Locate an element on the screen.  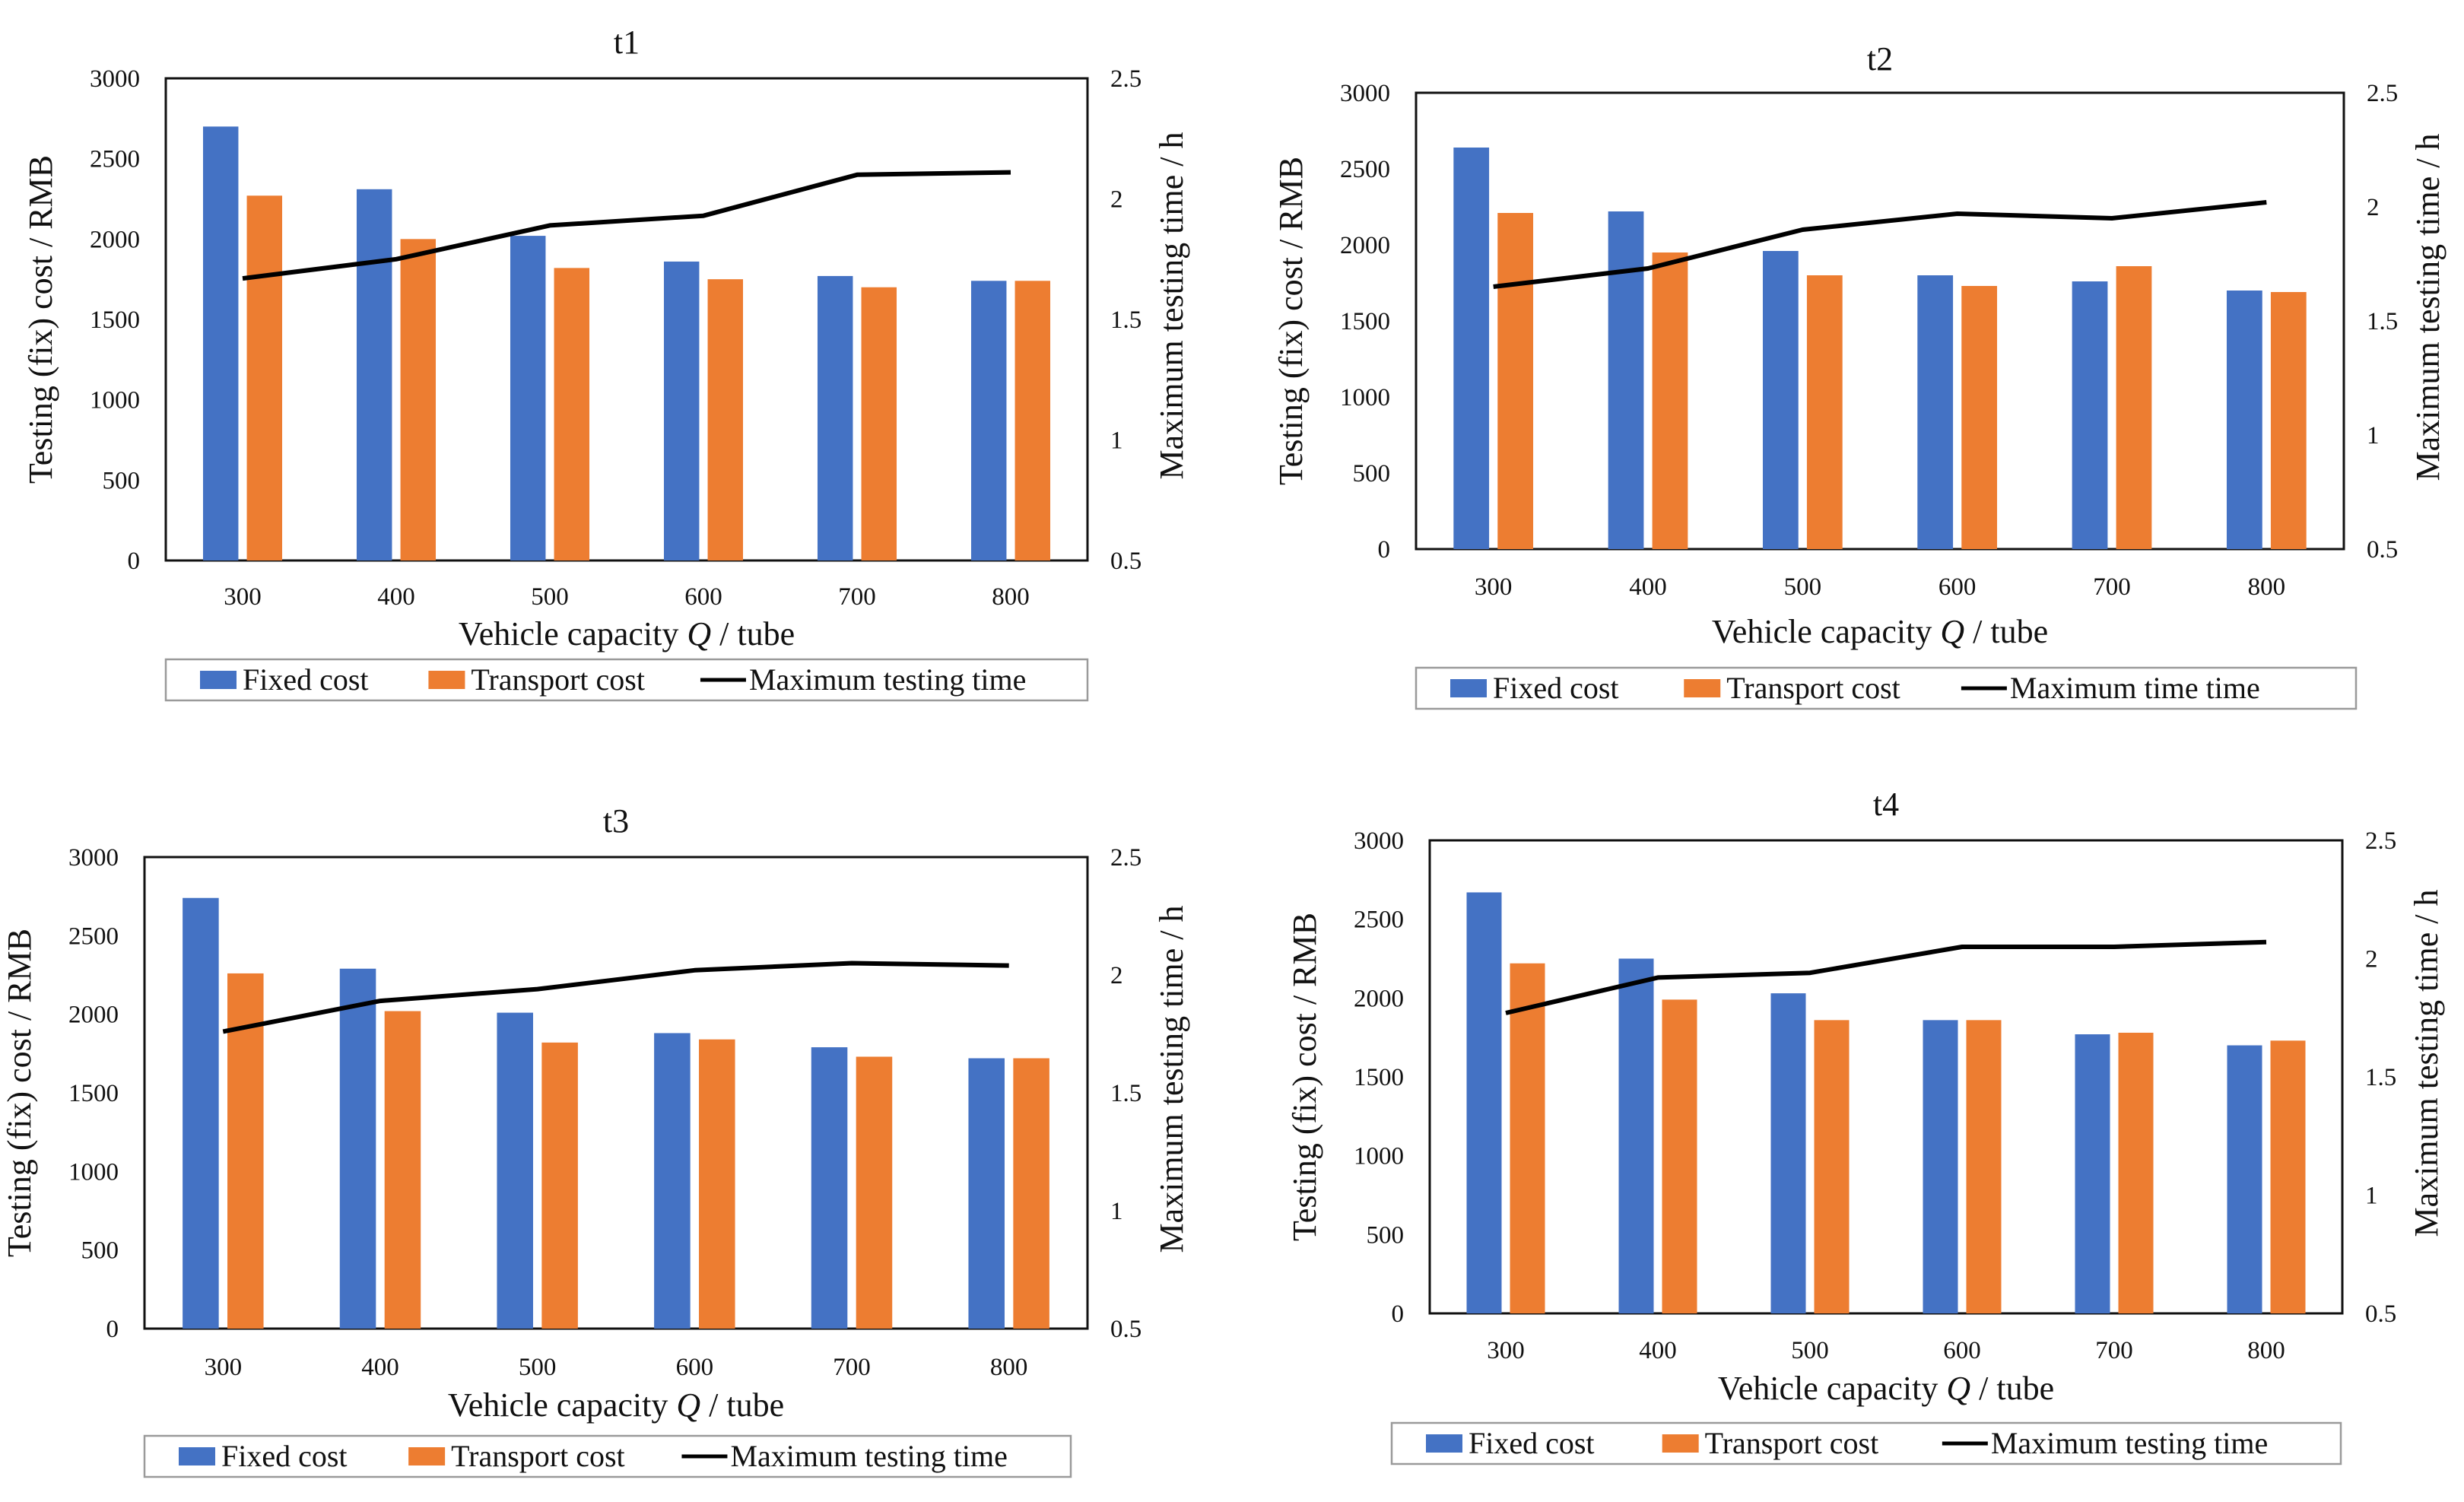
legend-box is located at coordinates (607, 1456).